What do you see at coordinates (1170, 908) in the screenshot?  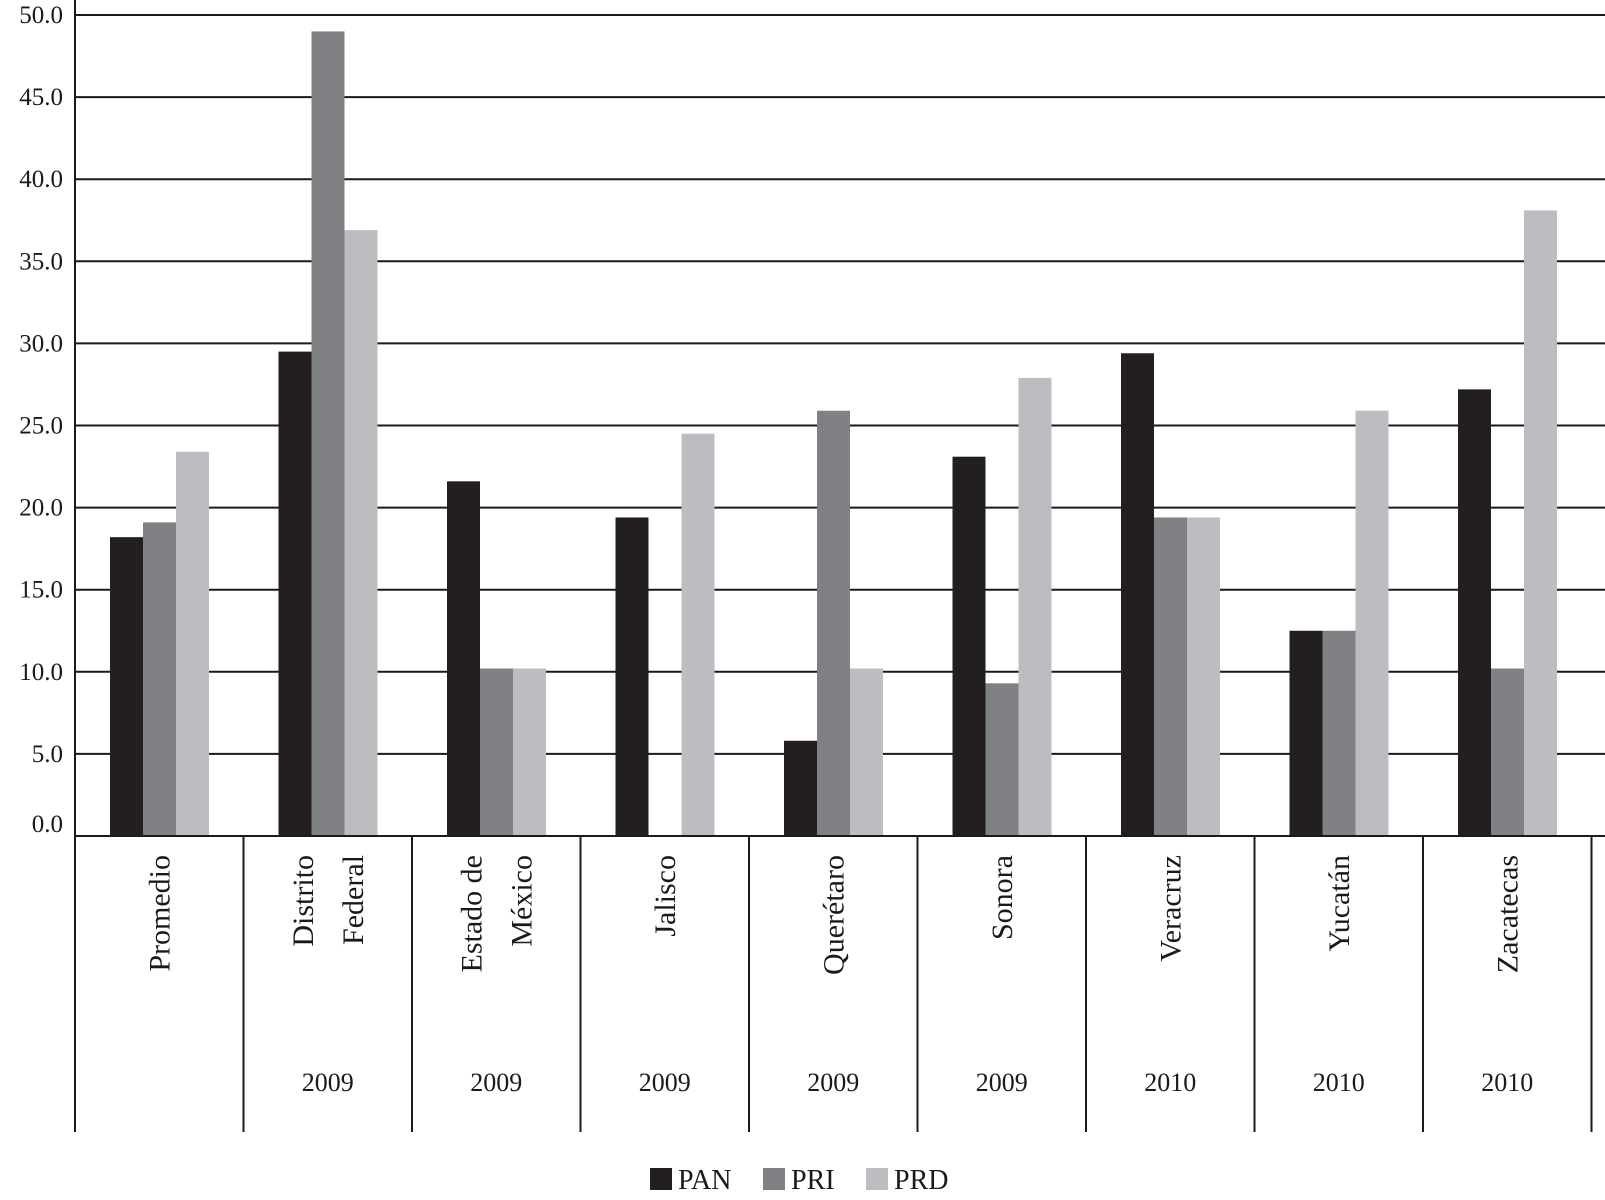 I see `category-label: Veracruz` at bounding box center [1170, 908].